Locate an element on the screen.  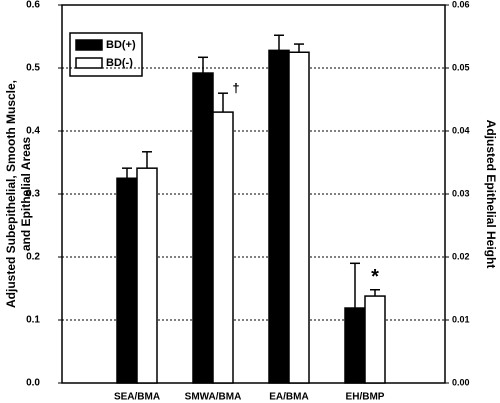
y-tick-label: 0.4 is located at coordinates (33, 131).